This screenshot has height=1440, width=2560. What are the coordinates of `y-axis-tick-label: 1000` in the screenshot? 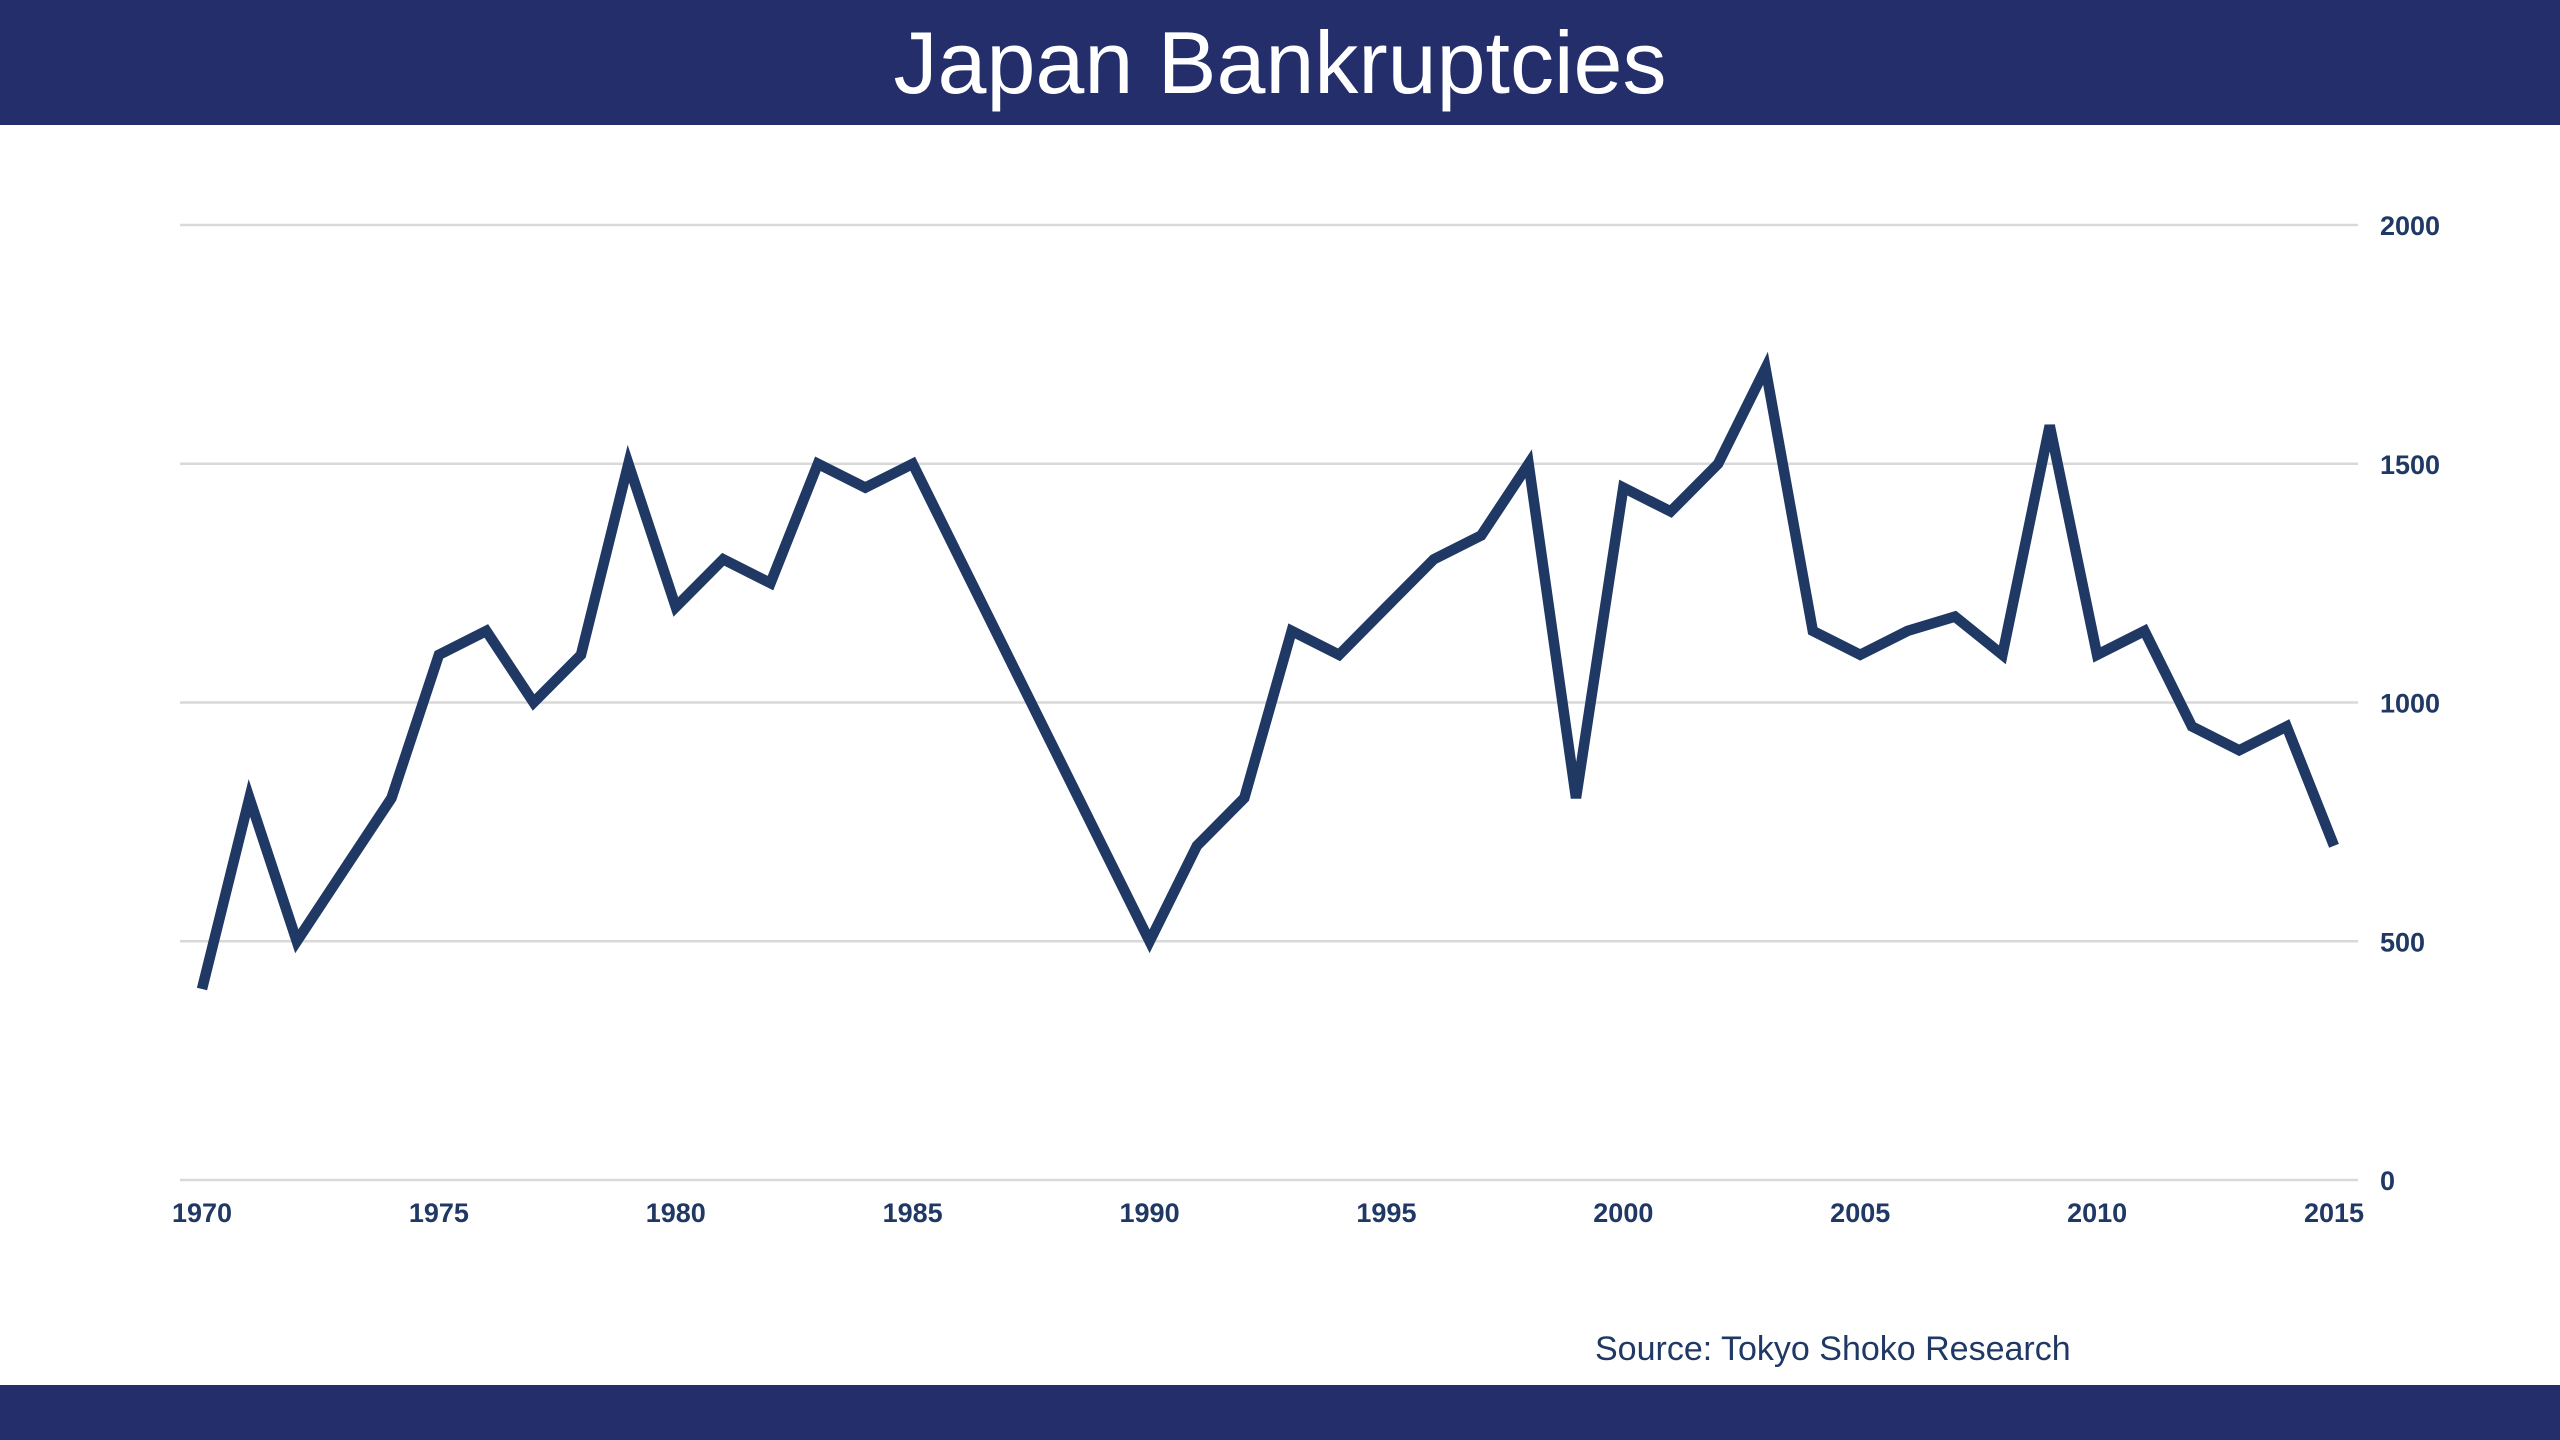 It's located at (2410, 704).